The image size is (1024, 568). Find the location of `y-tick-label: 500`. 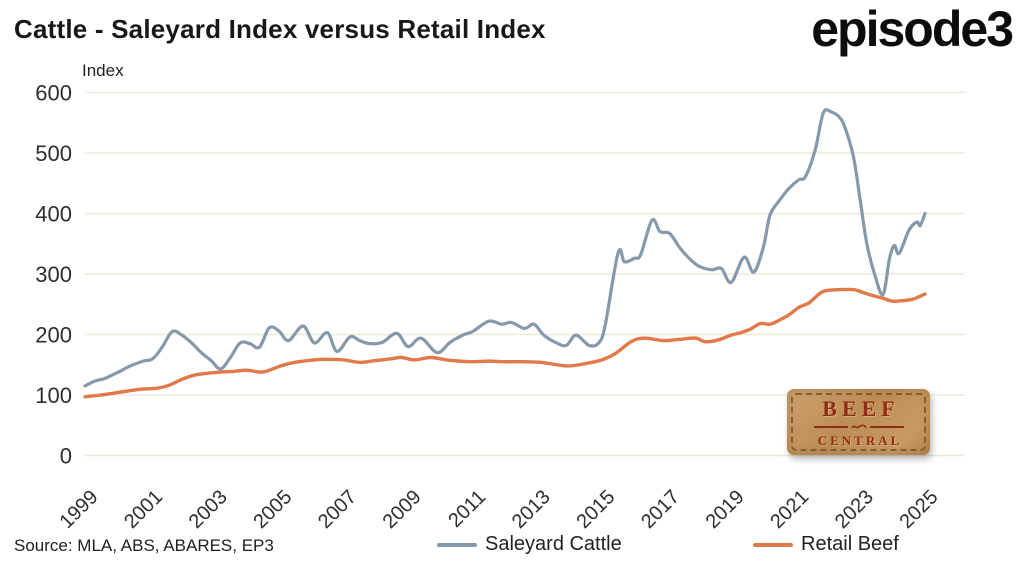

y-tick-label: 500 is located at coordinates (53, 153).